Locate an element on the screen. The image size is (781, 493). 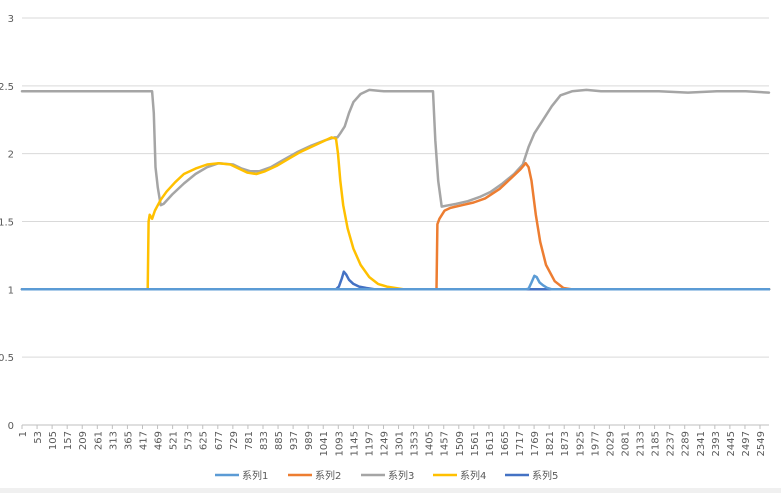
x-tick-label: 1925 is located at coordinates (580, 443).